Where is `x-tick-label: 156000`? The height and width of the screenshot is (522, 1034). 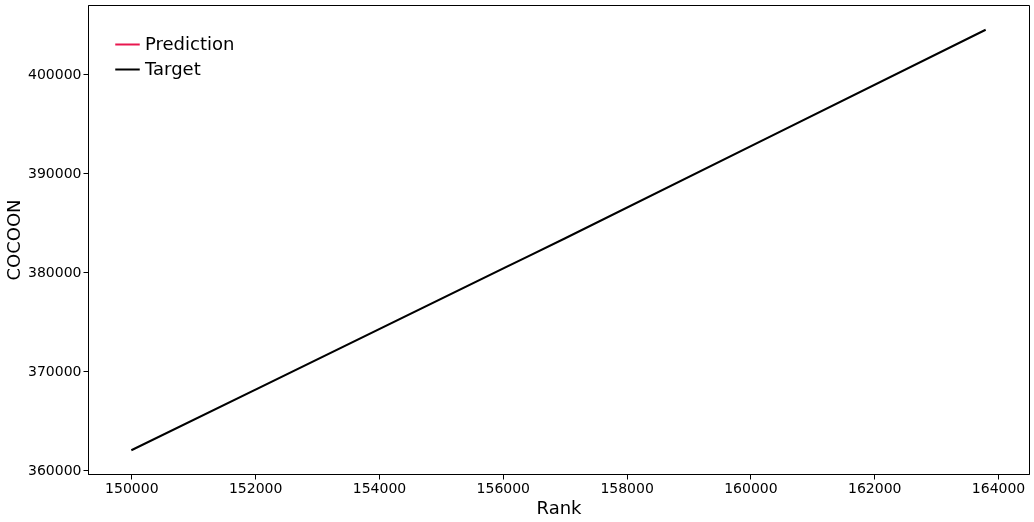
x-tick-label: 156000 is located at coordinates (503, 487).